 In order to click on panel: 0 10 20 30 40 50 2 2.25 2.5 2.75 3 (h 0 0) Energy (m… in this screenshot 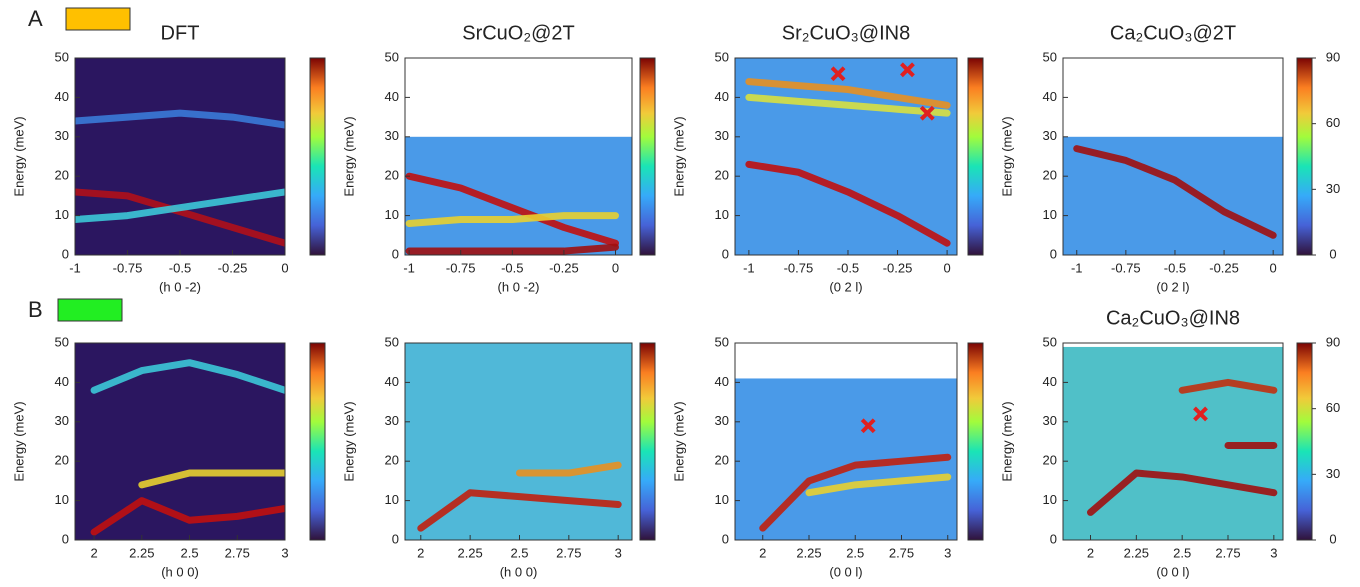, I will do `click(168, 456)`.